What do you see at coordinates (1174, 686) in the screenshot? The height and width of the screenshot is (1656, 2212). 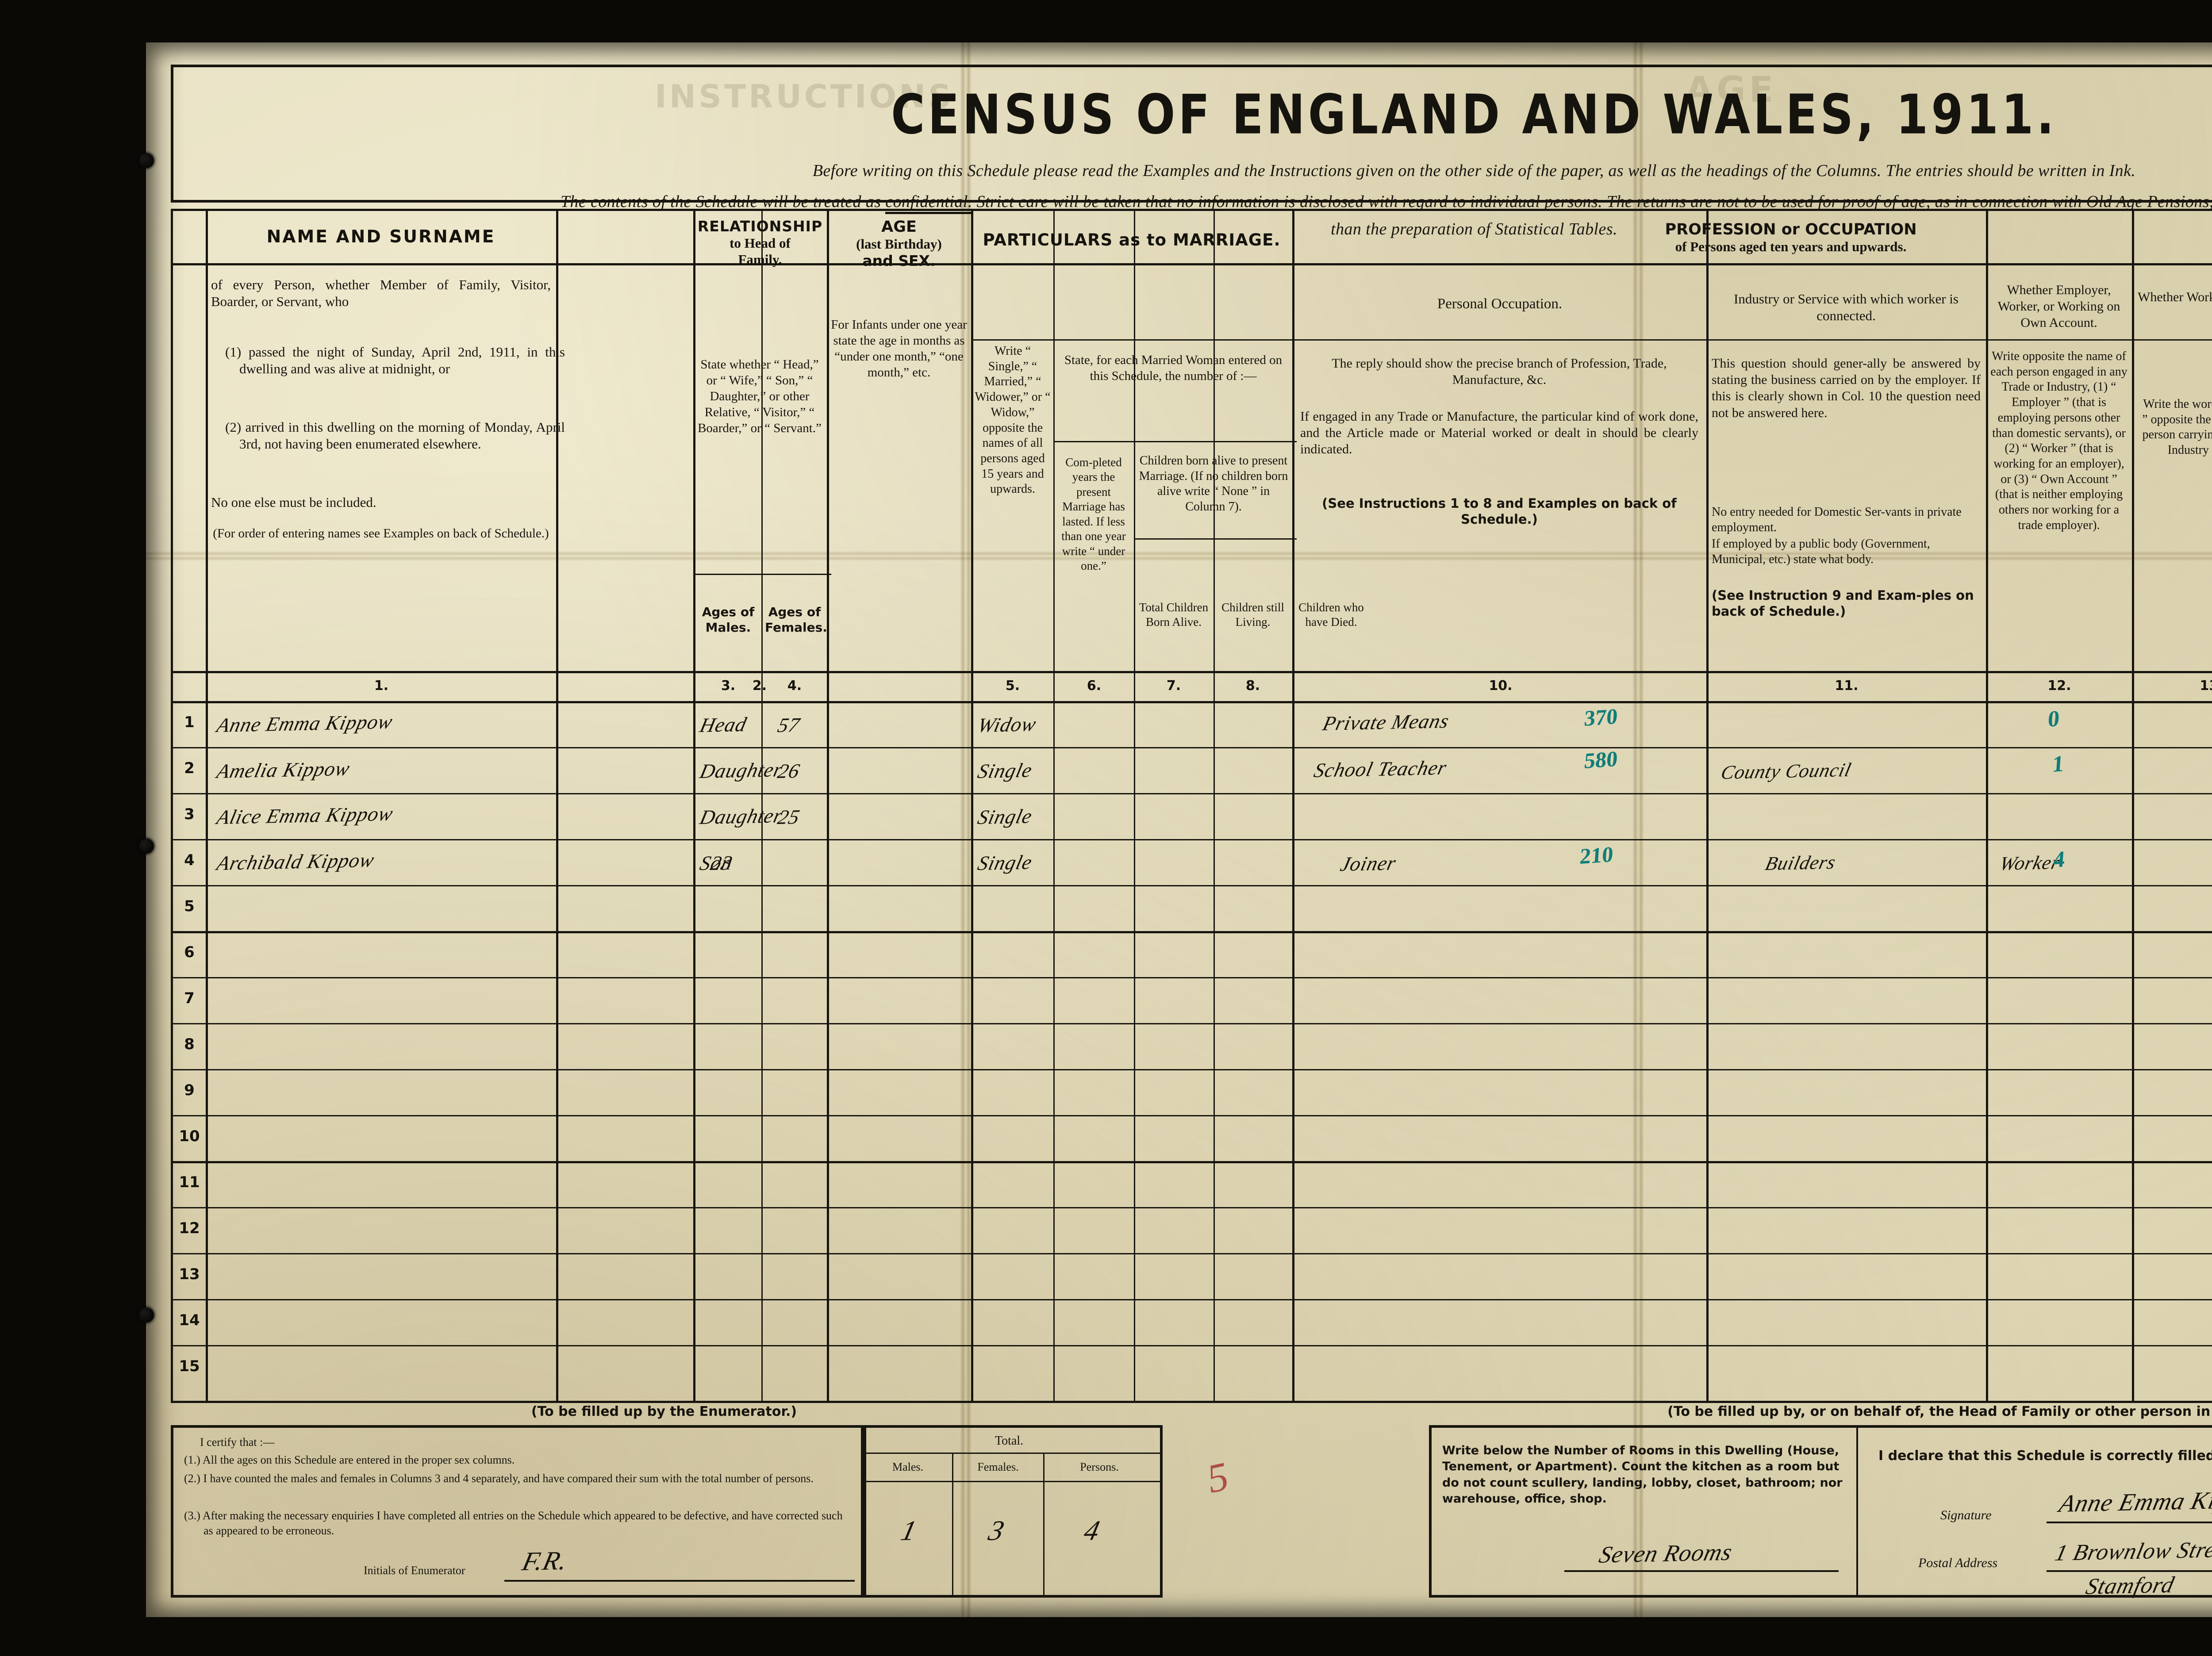 I see `colnum-7: 7.` at bounding box center [1174, 686].